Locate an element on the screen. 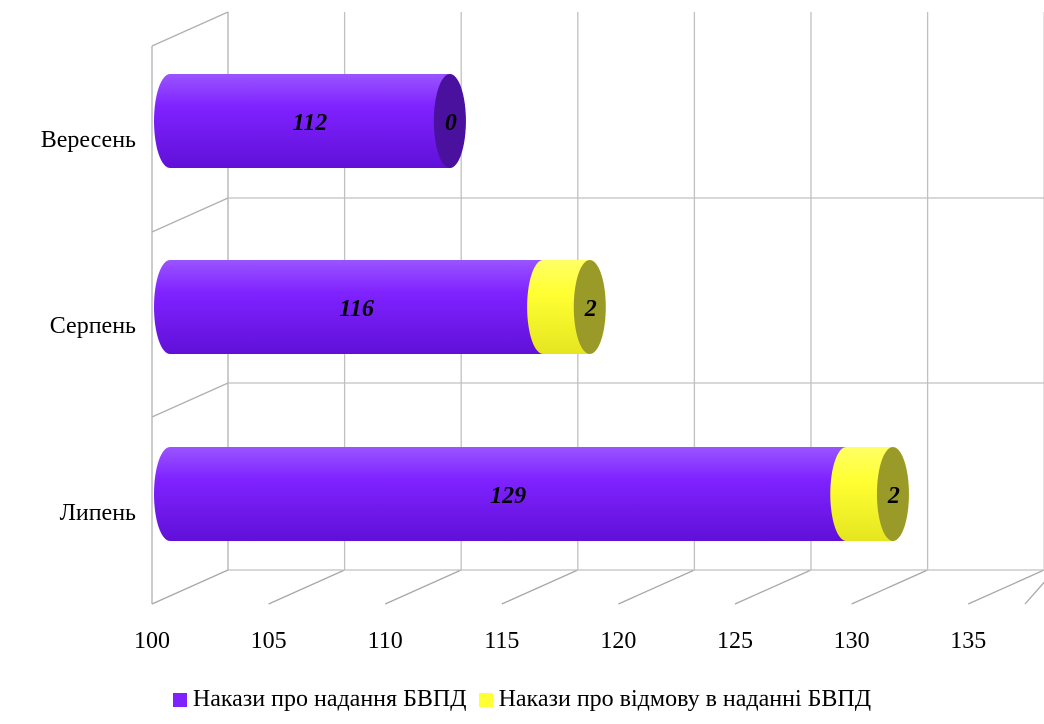 This screenshot has width=1044, height=724. legend-item-series-2: Накази про відмову в наданні БВПД is located at coordinates (675, 699).